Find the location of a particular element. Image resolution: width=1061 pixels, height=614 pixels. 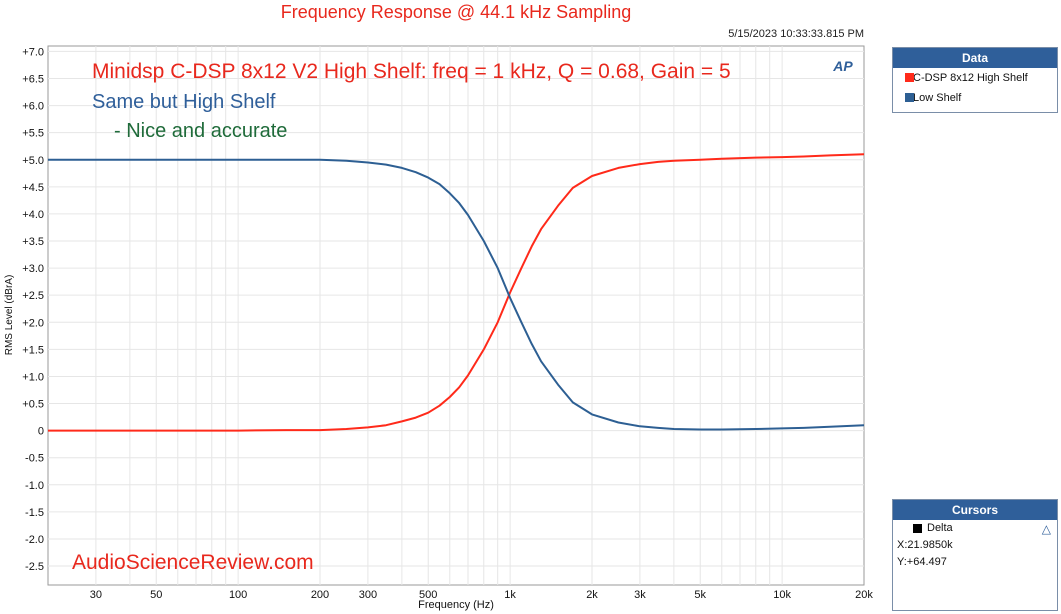

y-tick-label: +3.0 is located at coordinates (33, 269).